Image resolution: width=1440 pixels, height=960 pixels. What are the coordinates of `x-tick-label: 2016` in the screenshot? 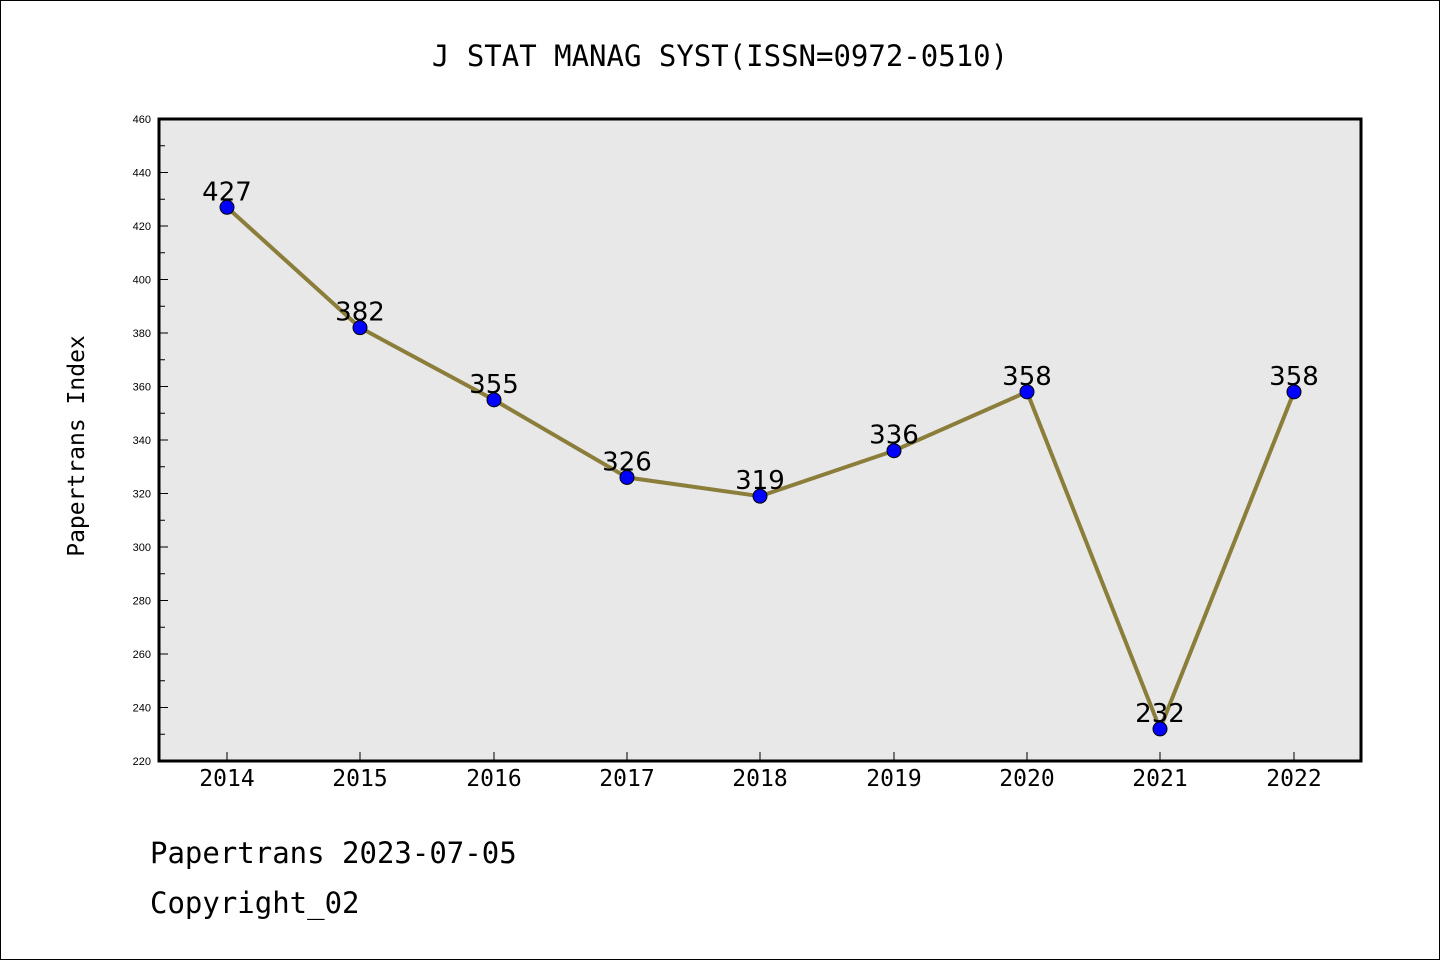 It's located at (493, 779).